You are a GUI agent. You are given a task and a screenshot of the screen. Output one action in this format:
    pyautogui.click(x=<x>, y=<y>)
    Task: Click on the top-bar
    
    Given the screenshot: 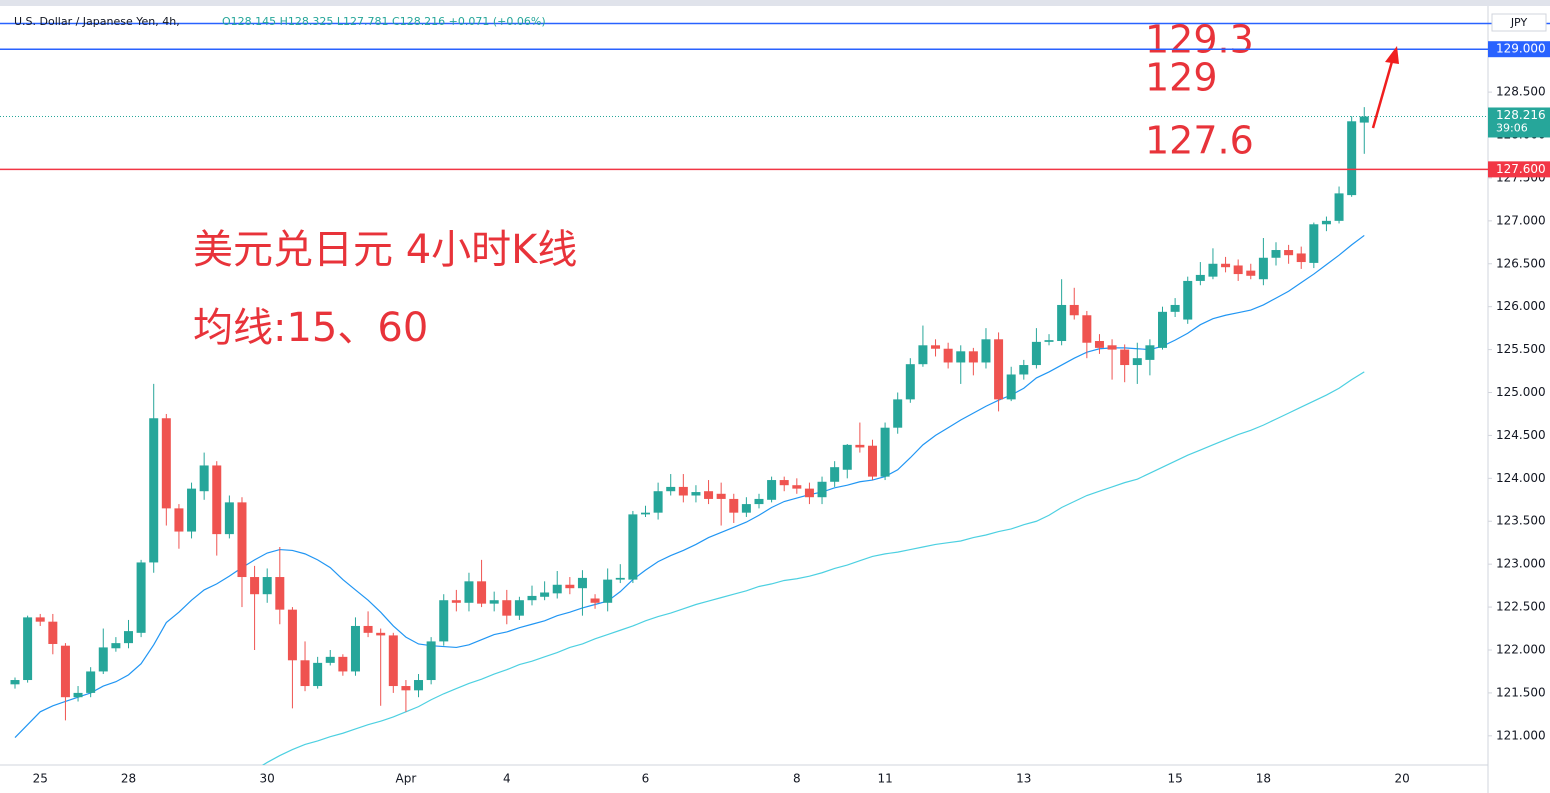 What is the action you would take?
    pyautogui.click(x=775, y=3)
    